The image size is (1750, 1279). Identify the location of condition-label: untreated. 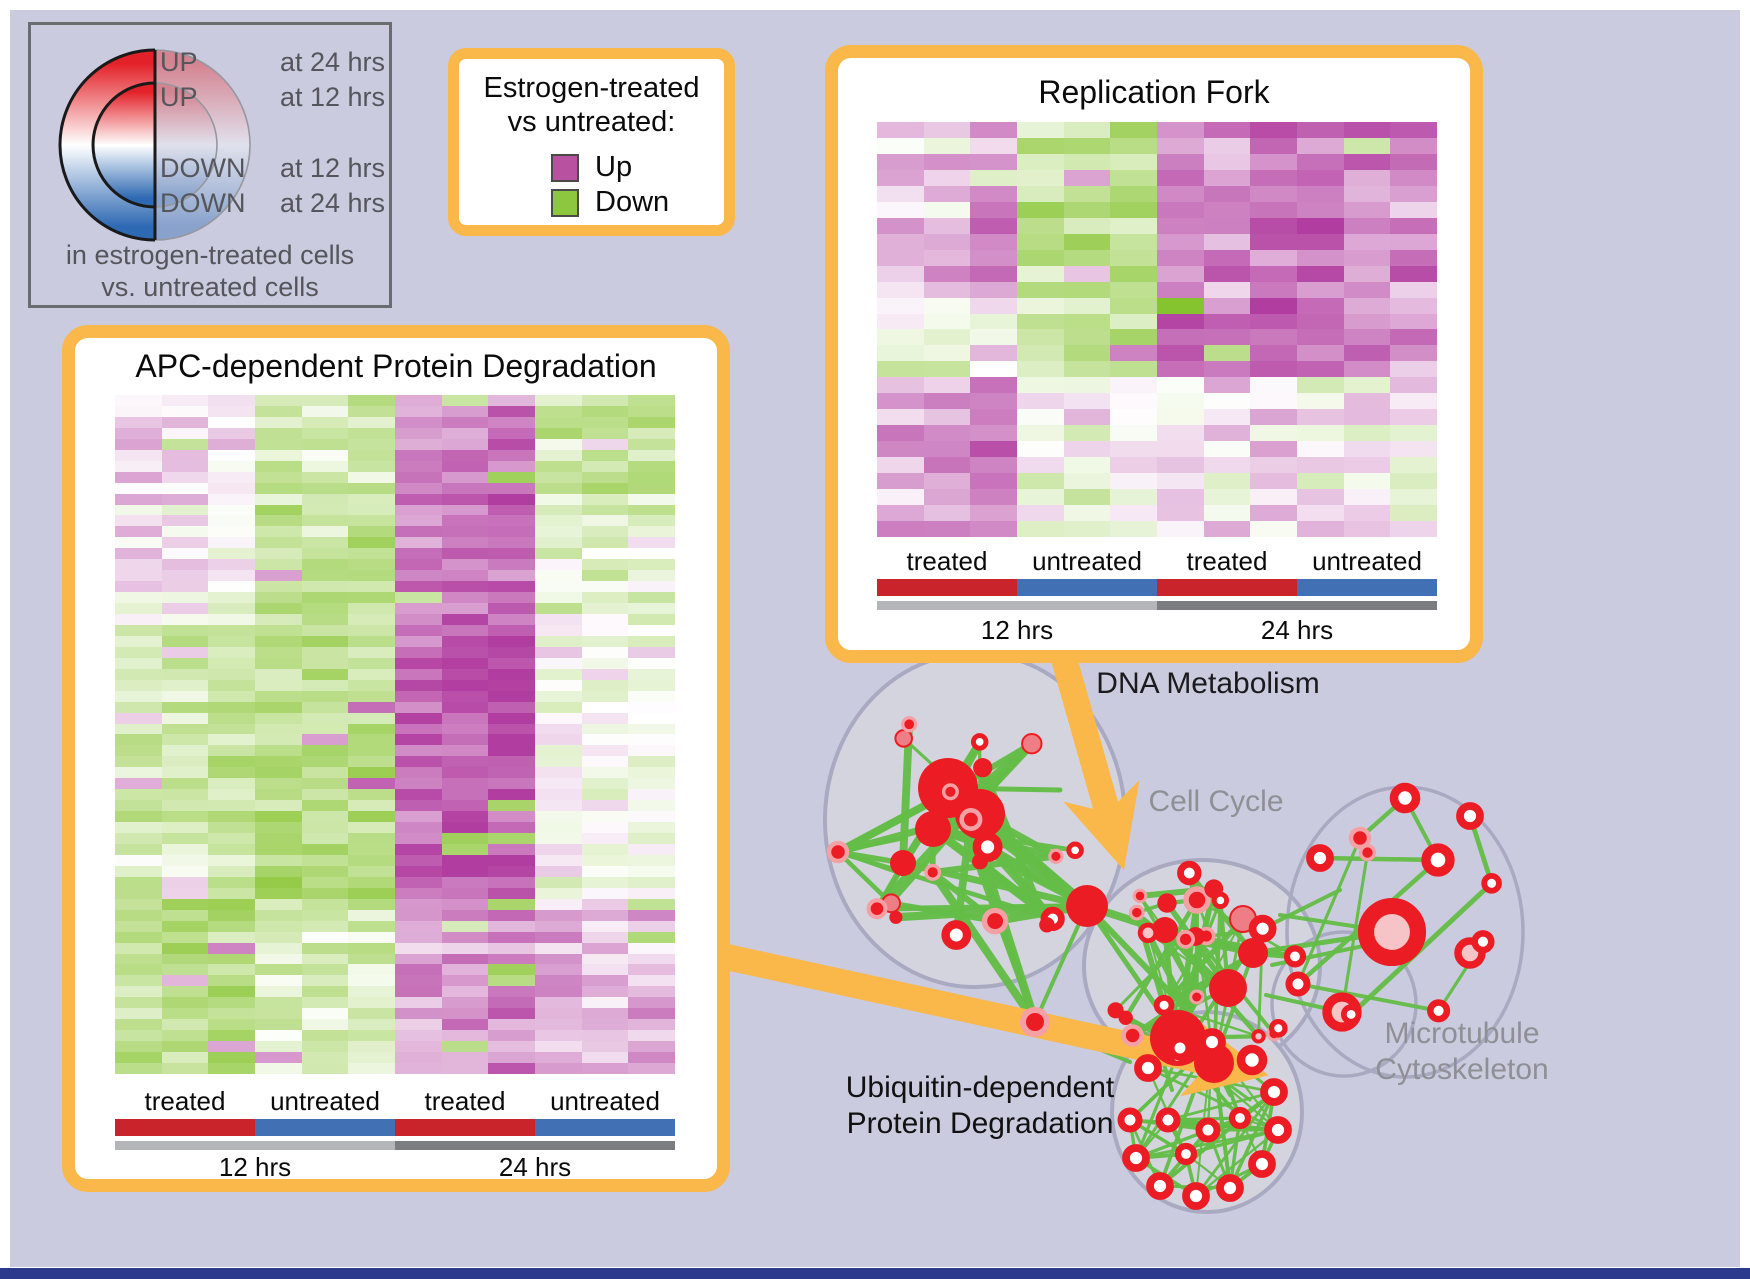
(1367, 561).